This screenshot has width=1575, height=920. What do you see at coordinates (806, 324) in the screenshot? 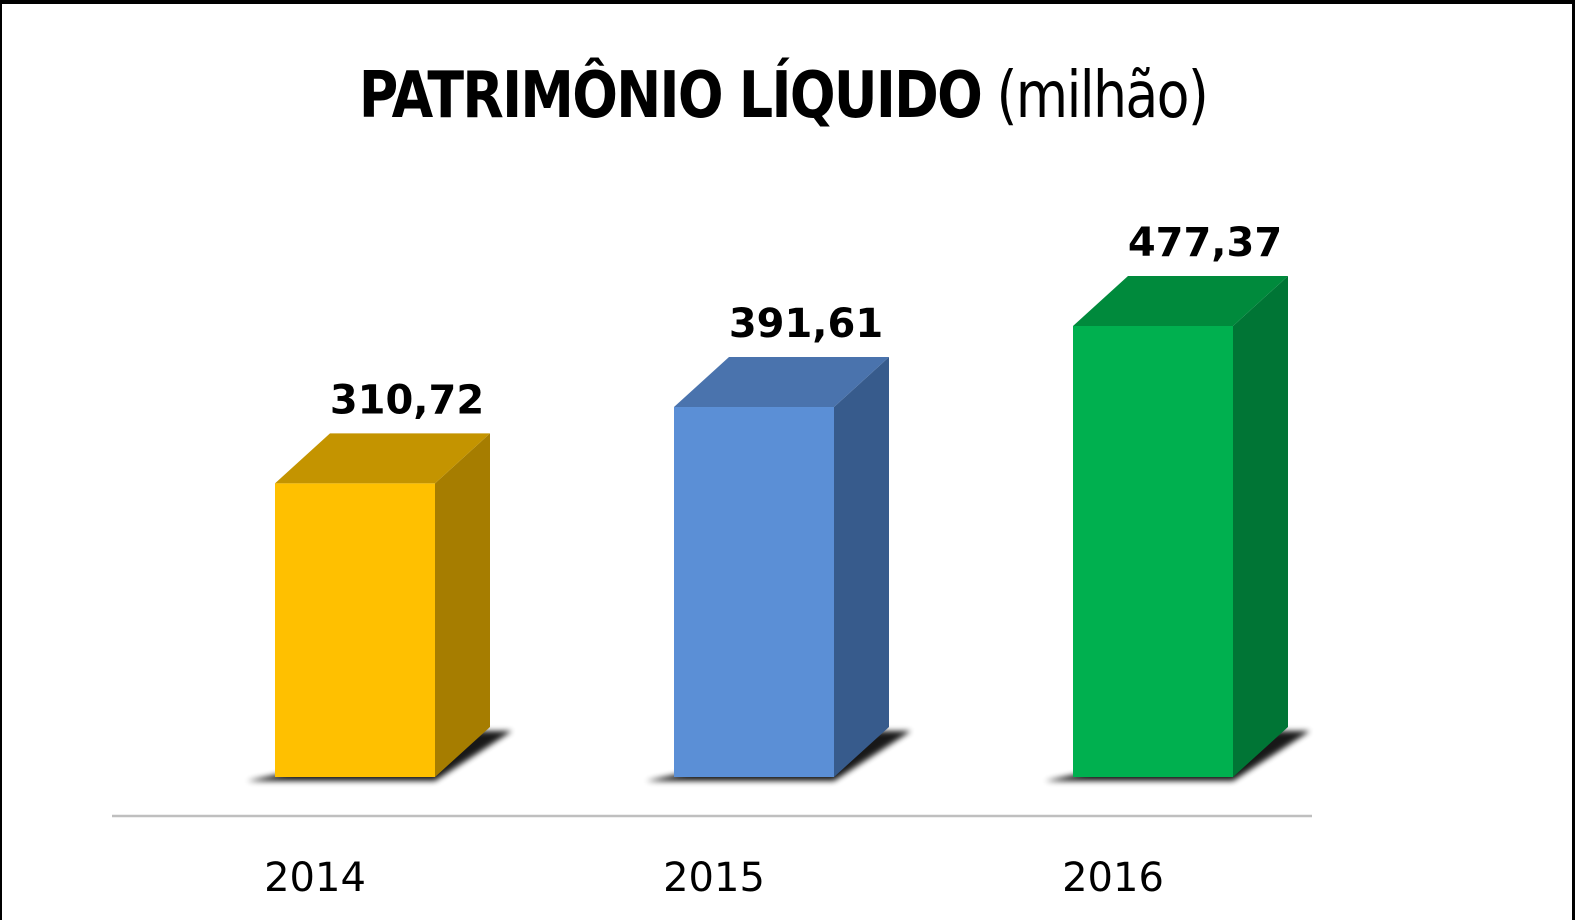
I see `value-label-2015: 391,61` at bounding box center [806, 324].